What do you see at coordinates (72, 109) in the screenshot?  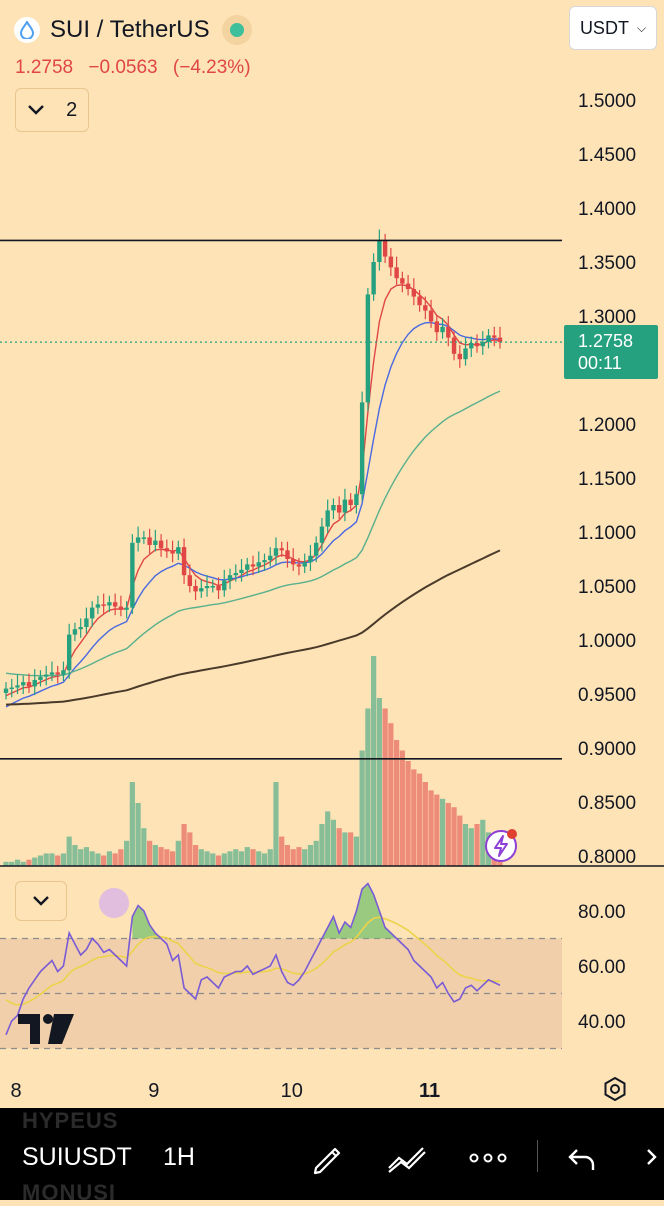 I see `indicator-count: 2` at bounding box center [72, 109].